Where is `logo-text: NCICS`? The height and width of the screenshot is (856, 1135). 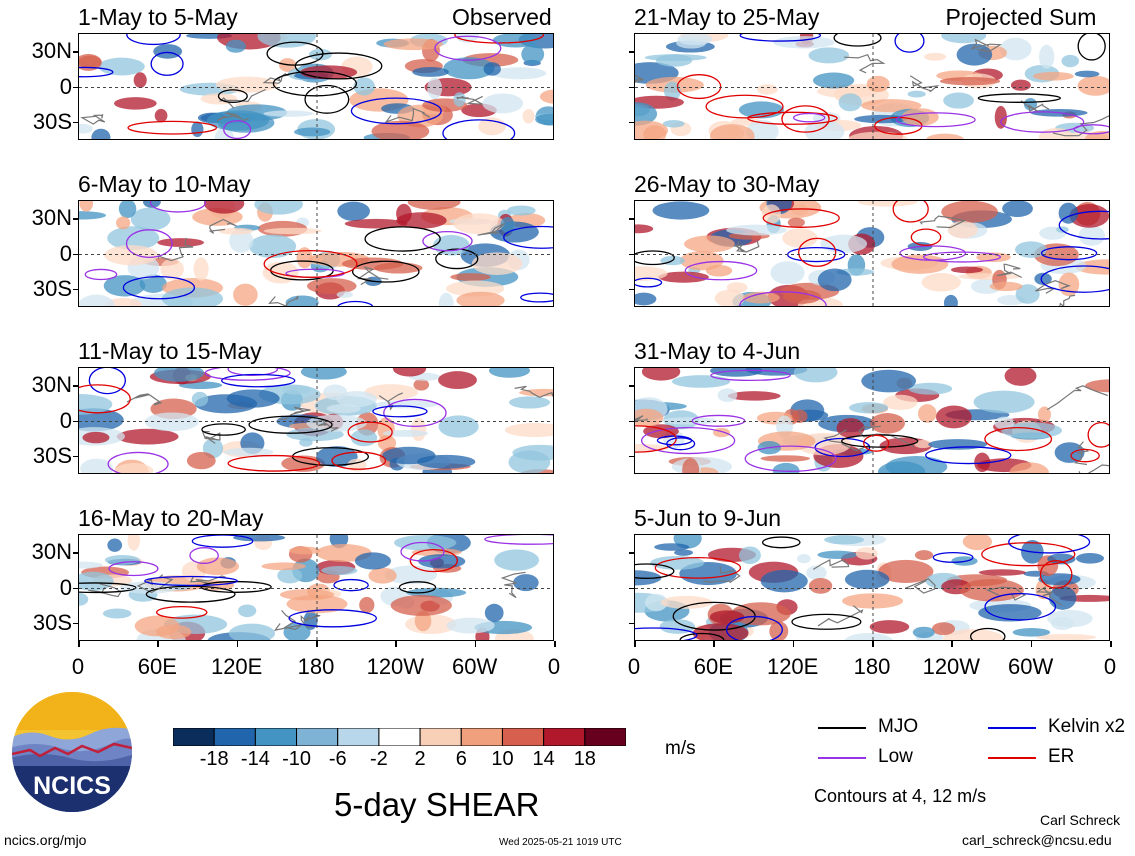
logo-text: NCICS is located at coordinates (72, 786).